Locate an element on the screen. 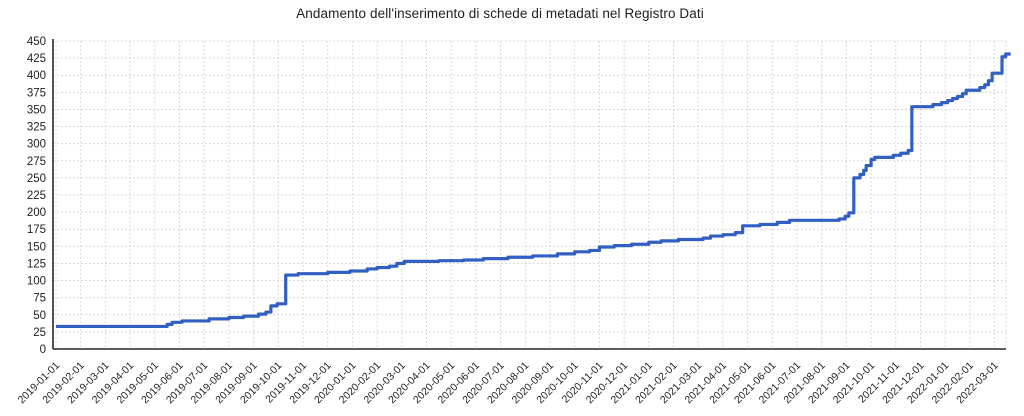  y-tick-label: 150 is located at coordinates (36, 247).